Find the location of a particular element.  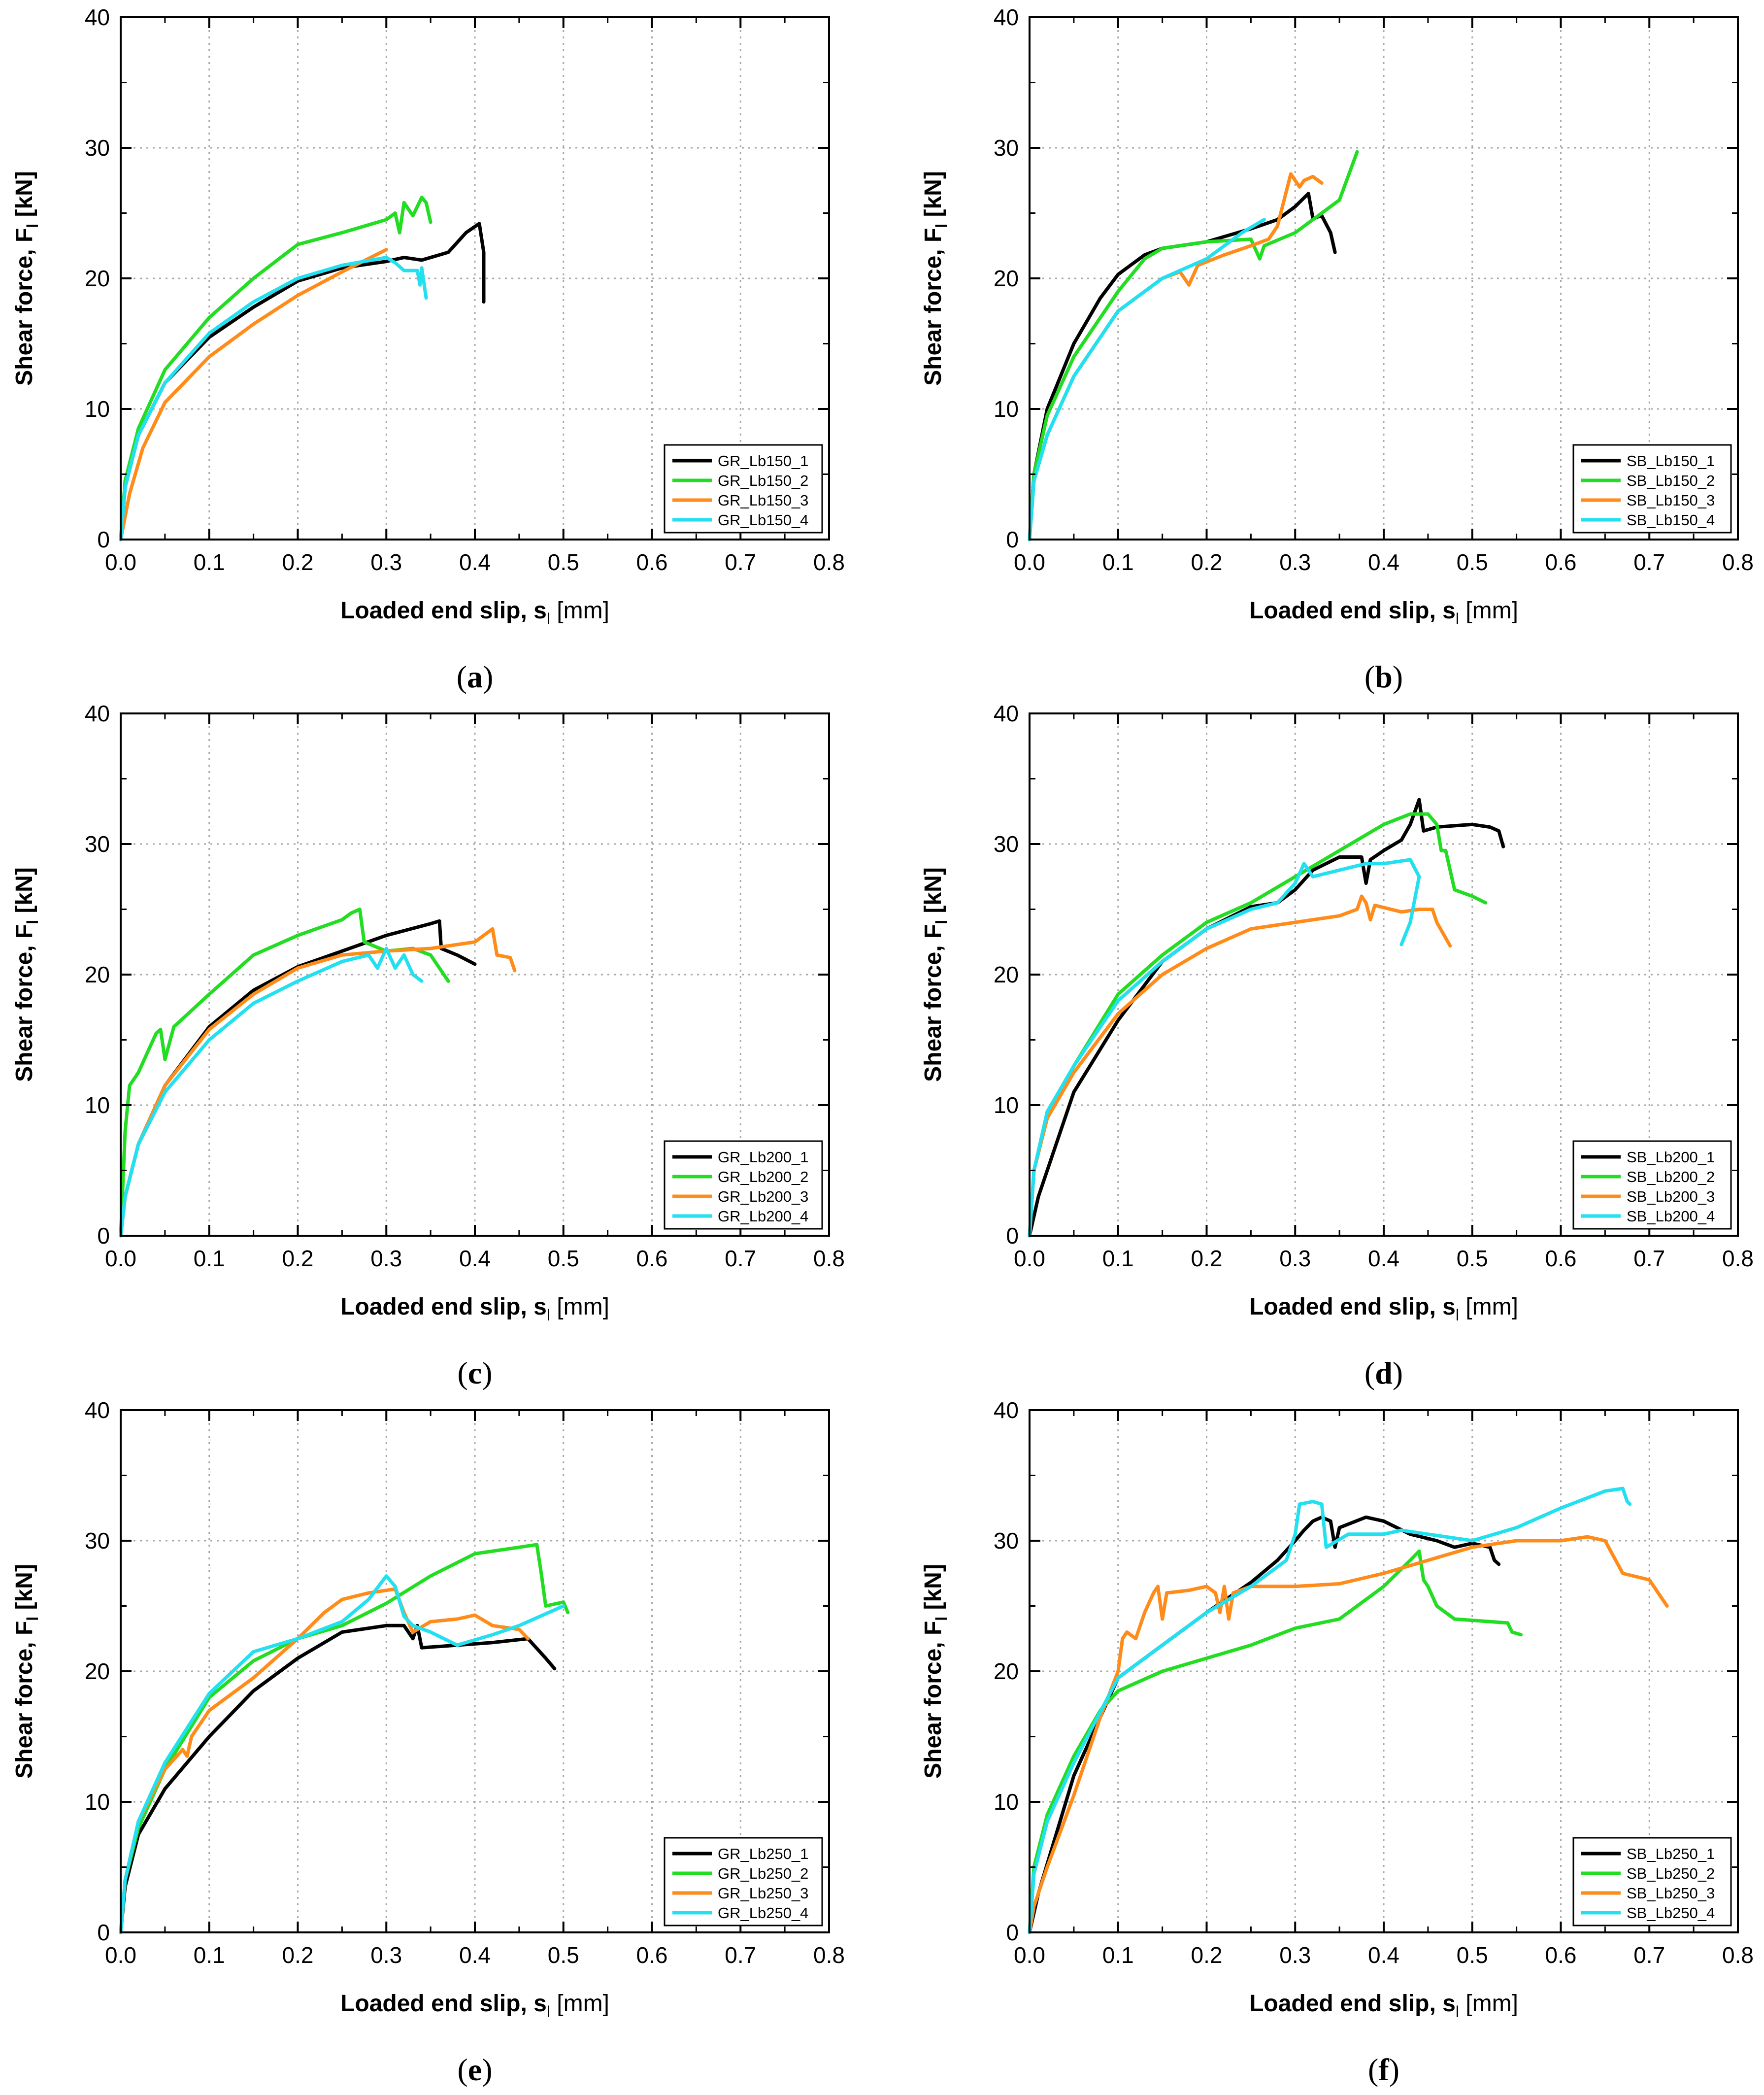

legend-label: GR_Lb150_4 is located at coordinates (763, 520).